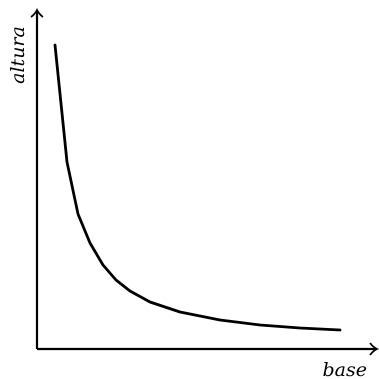  Describe the element at coordinates (37, 12) in the screenshot. I see `y-arrow` at that location.